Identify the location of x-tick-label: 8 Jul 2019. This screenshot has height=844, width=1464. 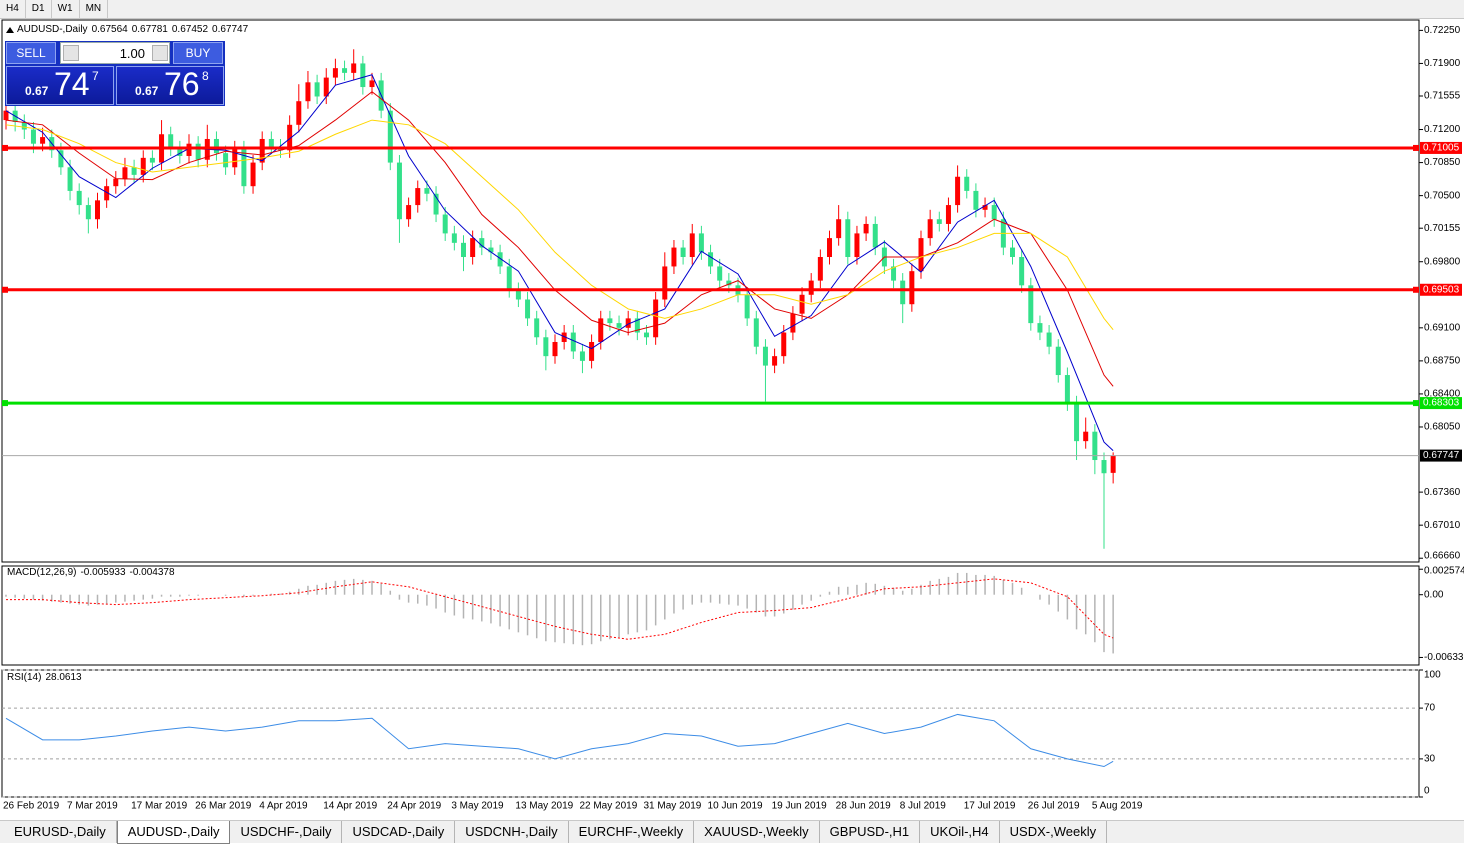
(923, 806).